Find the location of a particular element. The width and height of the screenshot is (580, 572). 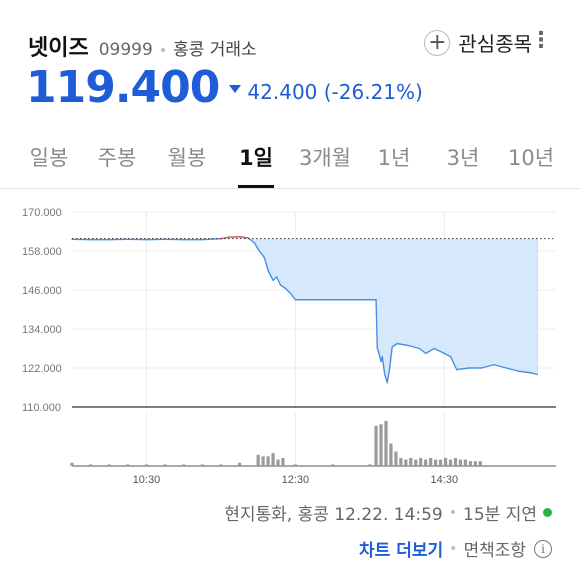

x-tick-label: 10:30 is located at coordinates (147, 480).